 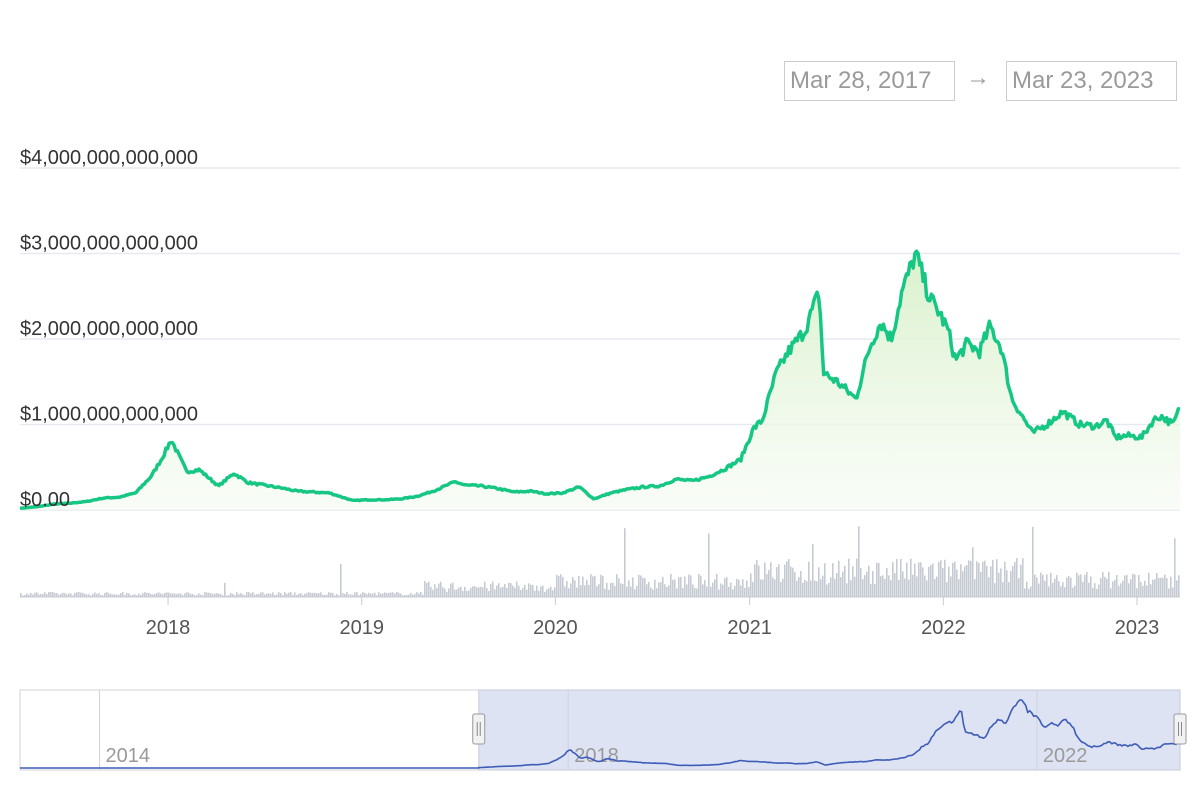 I want to click on end-date-input: Mar 23, 2023, so click(x=1091, y=81).